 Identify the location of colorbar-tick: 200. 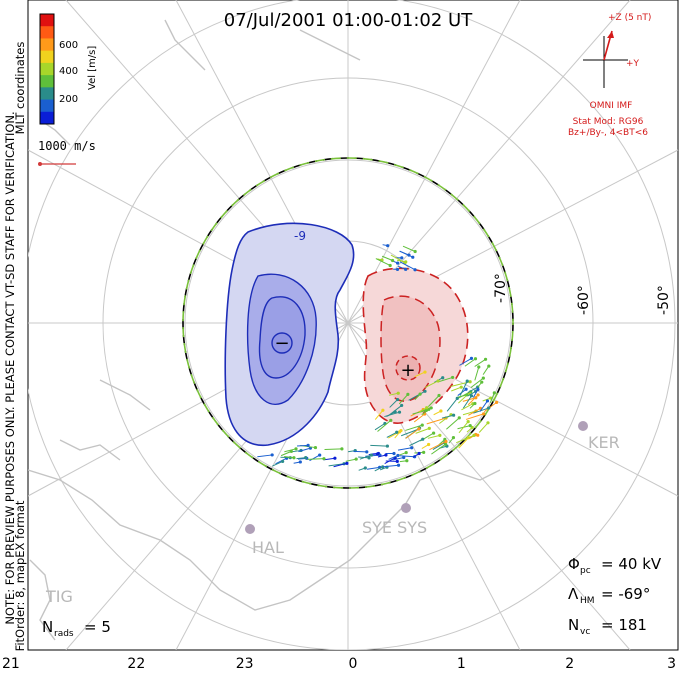
(68, 99).